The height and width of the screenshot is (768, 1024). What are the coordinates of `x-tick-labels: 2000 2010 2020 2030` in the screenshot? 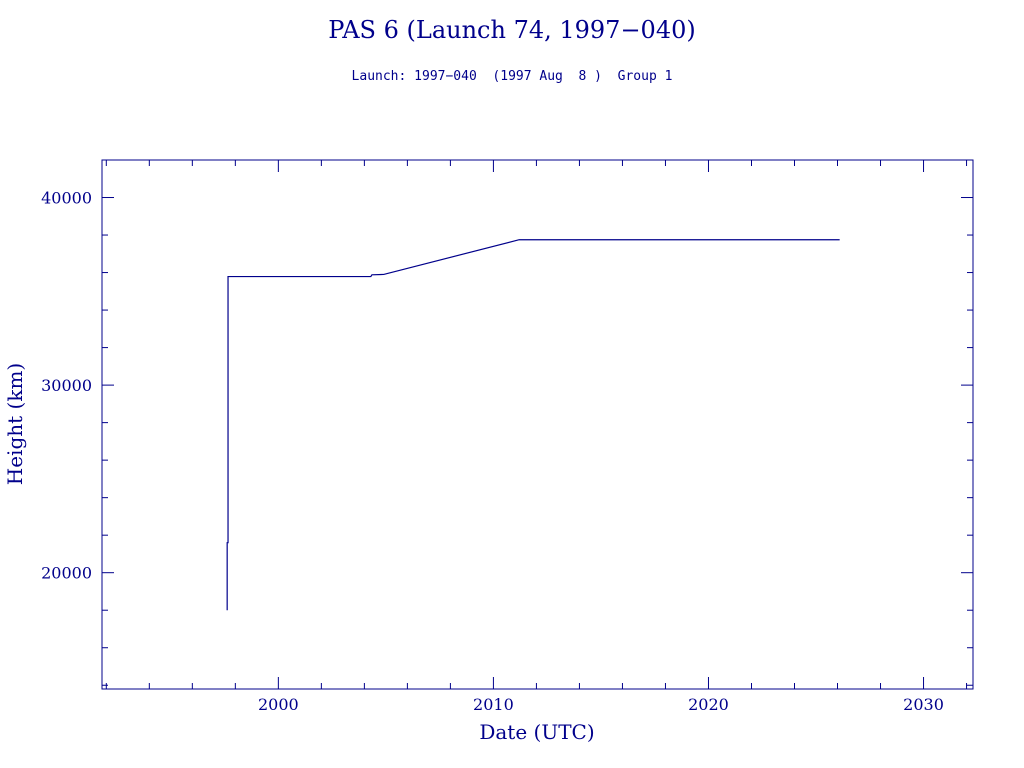 It's located at (601, 704).